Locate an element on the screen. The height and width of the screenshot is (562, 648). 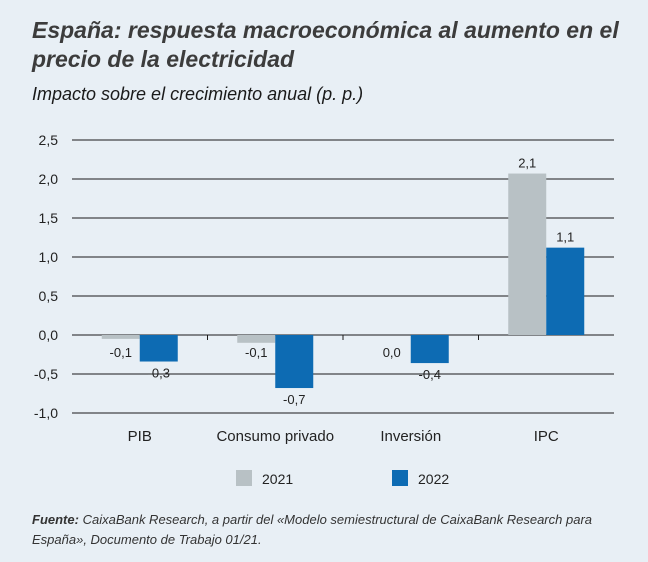
data-label: 0,0 is located at coordinates (392, 352).